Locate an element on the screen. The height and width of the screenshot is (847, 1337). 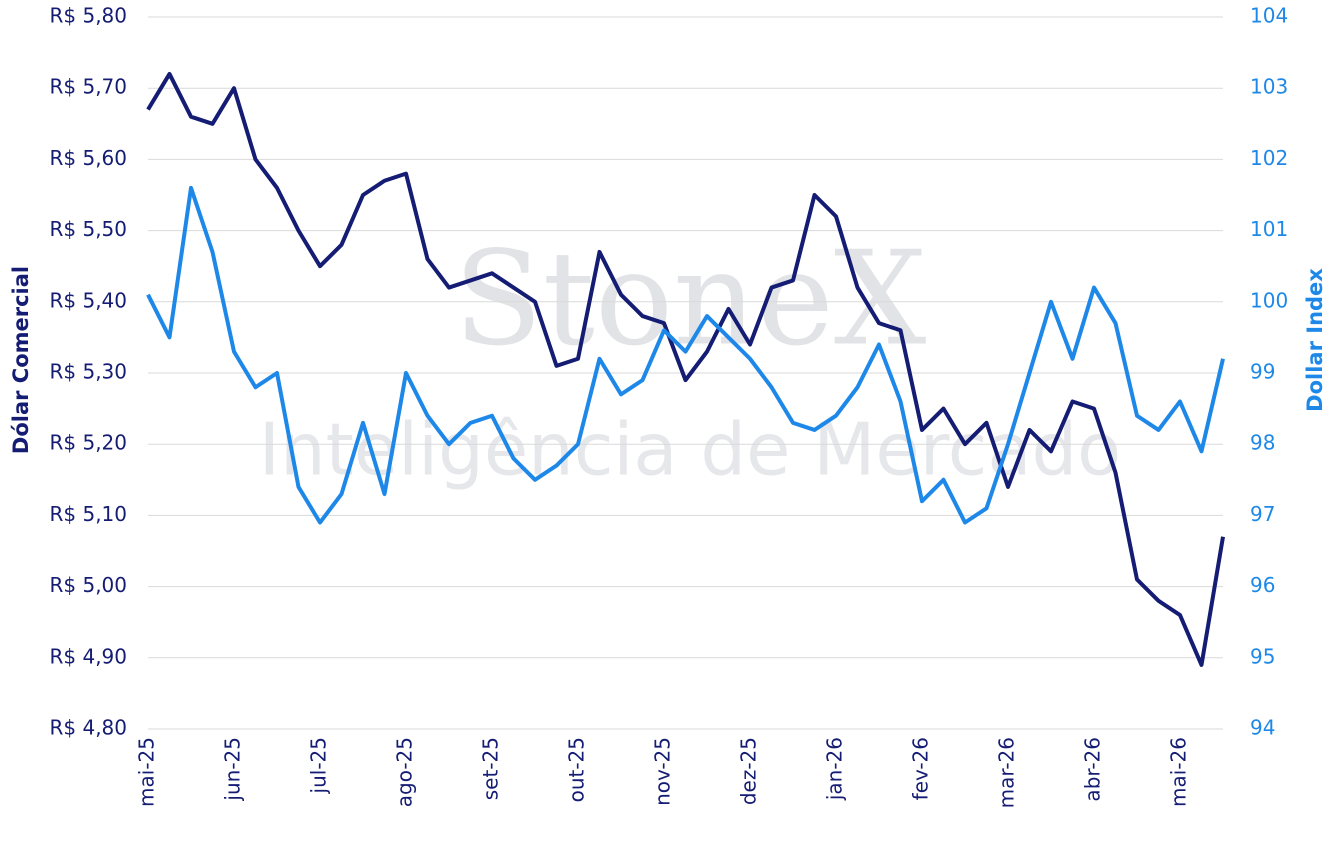
y-tick-label: R$ 5,50 is located at coordinates (88, 229).